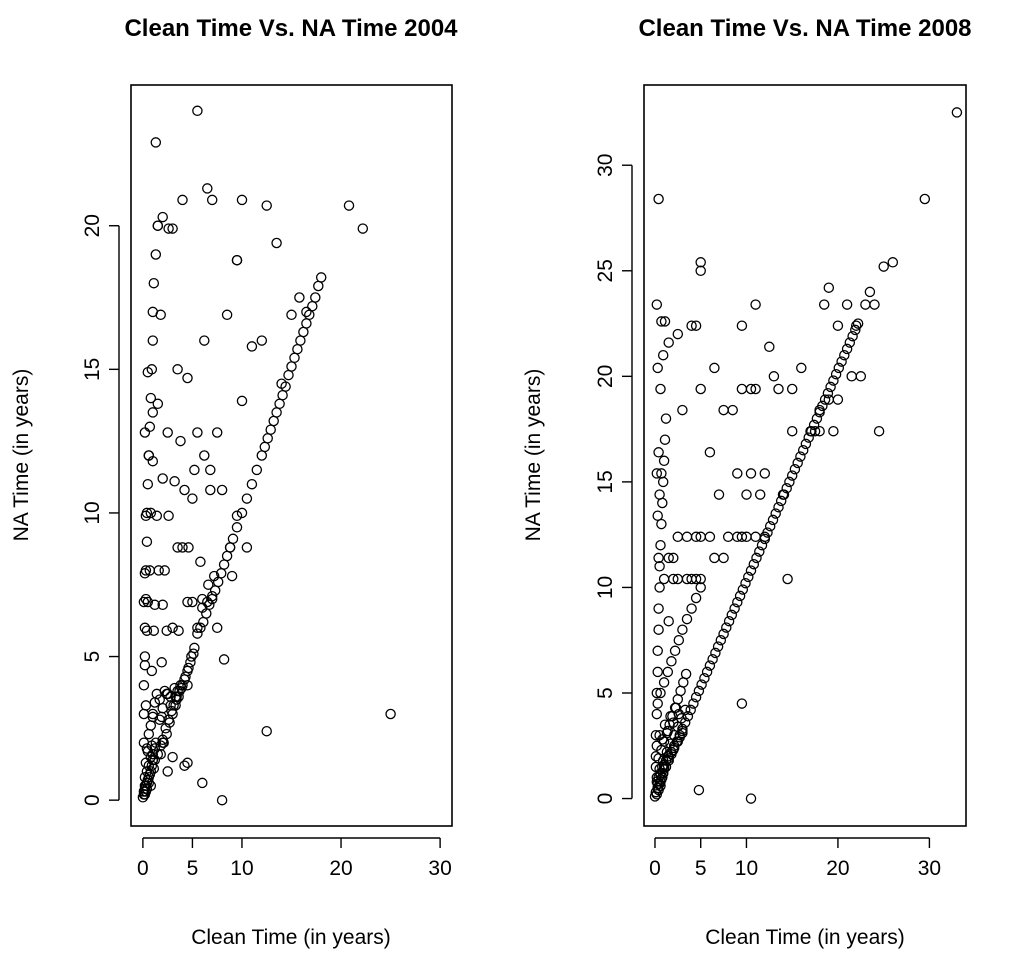 This screenshot has height=954, width=1021. I want to click on x-tick-label: 5, so click(193, 868).